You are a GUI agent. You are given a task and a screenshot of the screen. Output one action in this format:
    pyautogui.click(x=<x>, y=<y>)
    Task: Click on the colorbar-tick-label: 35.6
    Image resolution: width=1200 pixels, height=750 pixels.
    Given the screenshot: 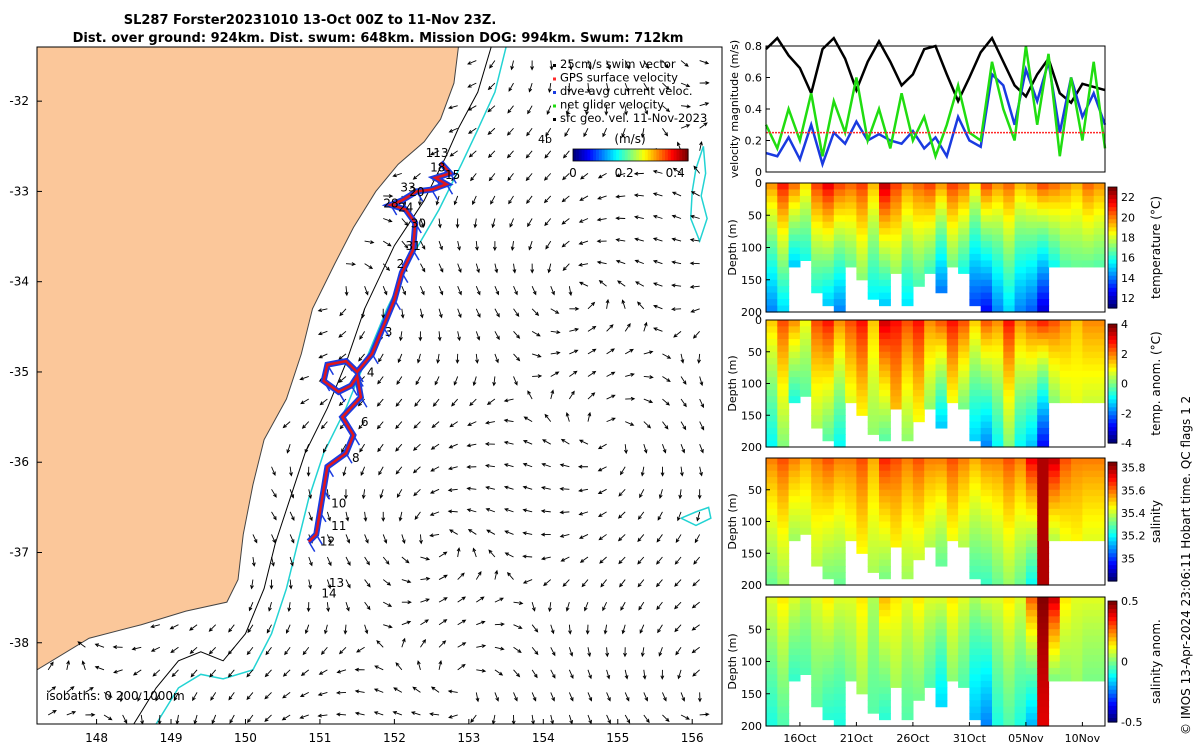 What is the action you would take?
    pyautogui.click(x=1133, y=490)
    